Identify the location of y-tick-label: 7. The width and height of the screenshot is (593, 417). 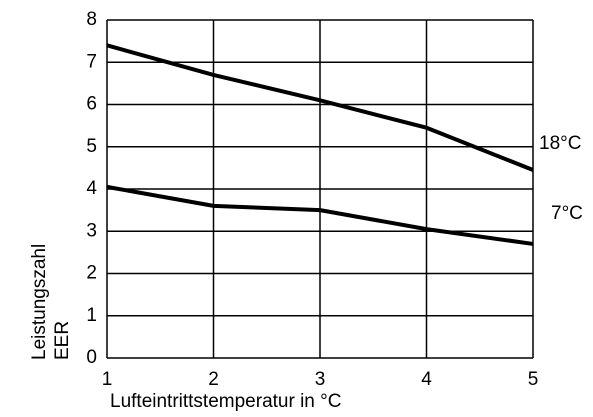
(91, 61).